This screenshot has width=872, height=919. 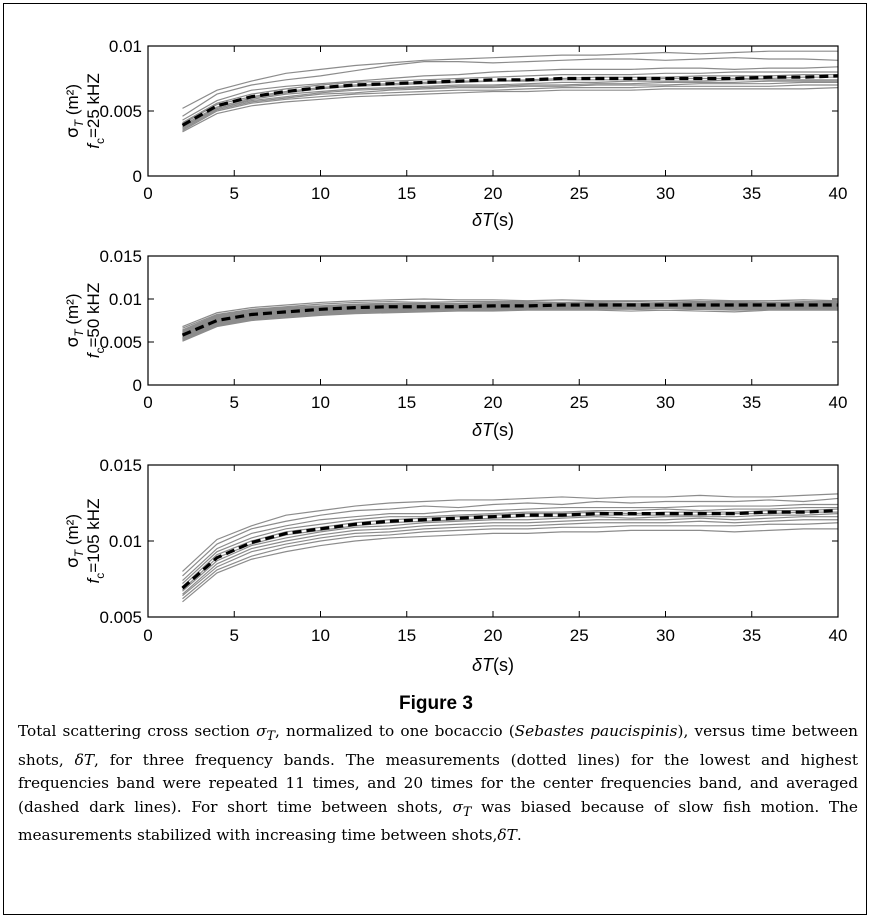 What do you see at coordinates (95, 320) in the screenshot?
I see `y-axis-label-band: fc=50 kHZ` at bounding box center [95, 320].